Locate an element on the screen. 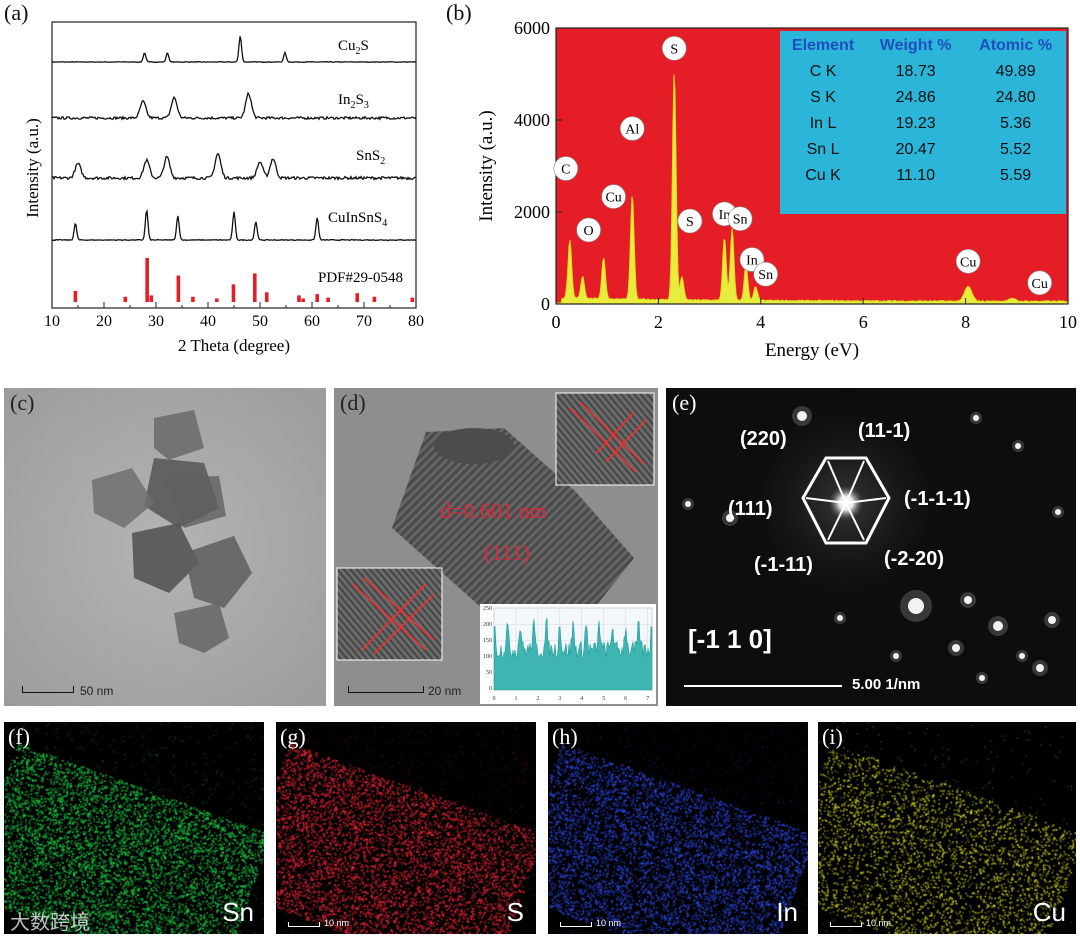 Image resolution: width=1080 pixels, height=937 pixels. profile-y-tick-label: 250 is located at coordinates (487, 609).